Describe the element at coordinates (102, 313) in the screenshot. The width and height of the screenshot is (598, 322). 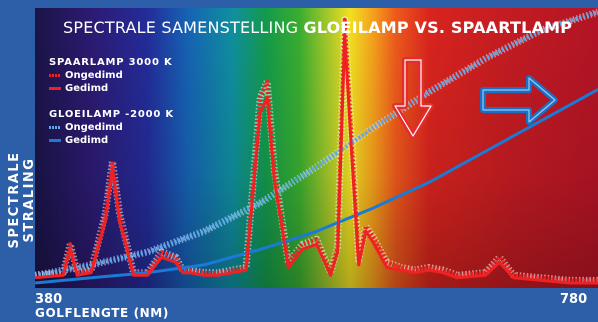
I see `x-axis-label: GOLFLENGTE (NM)` at that location.